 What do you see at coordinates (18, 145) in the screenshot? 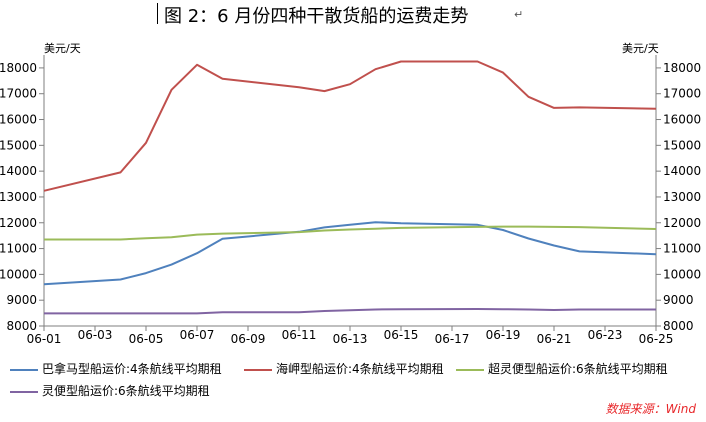
I see `y-tick-label-left: 15000` at bounding box center [18, 145].